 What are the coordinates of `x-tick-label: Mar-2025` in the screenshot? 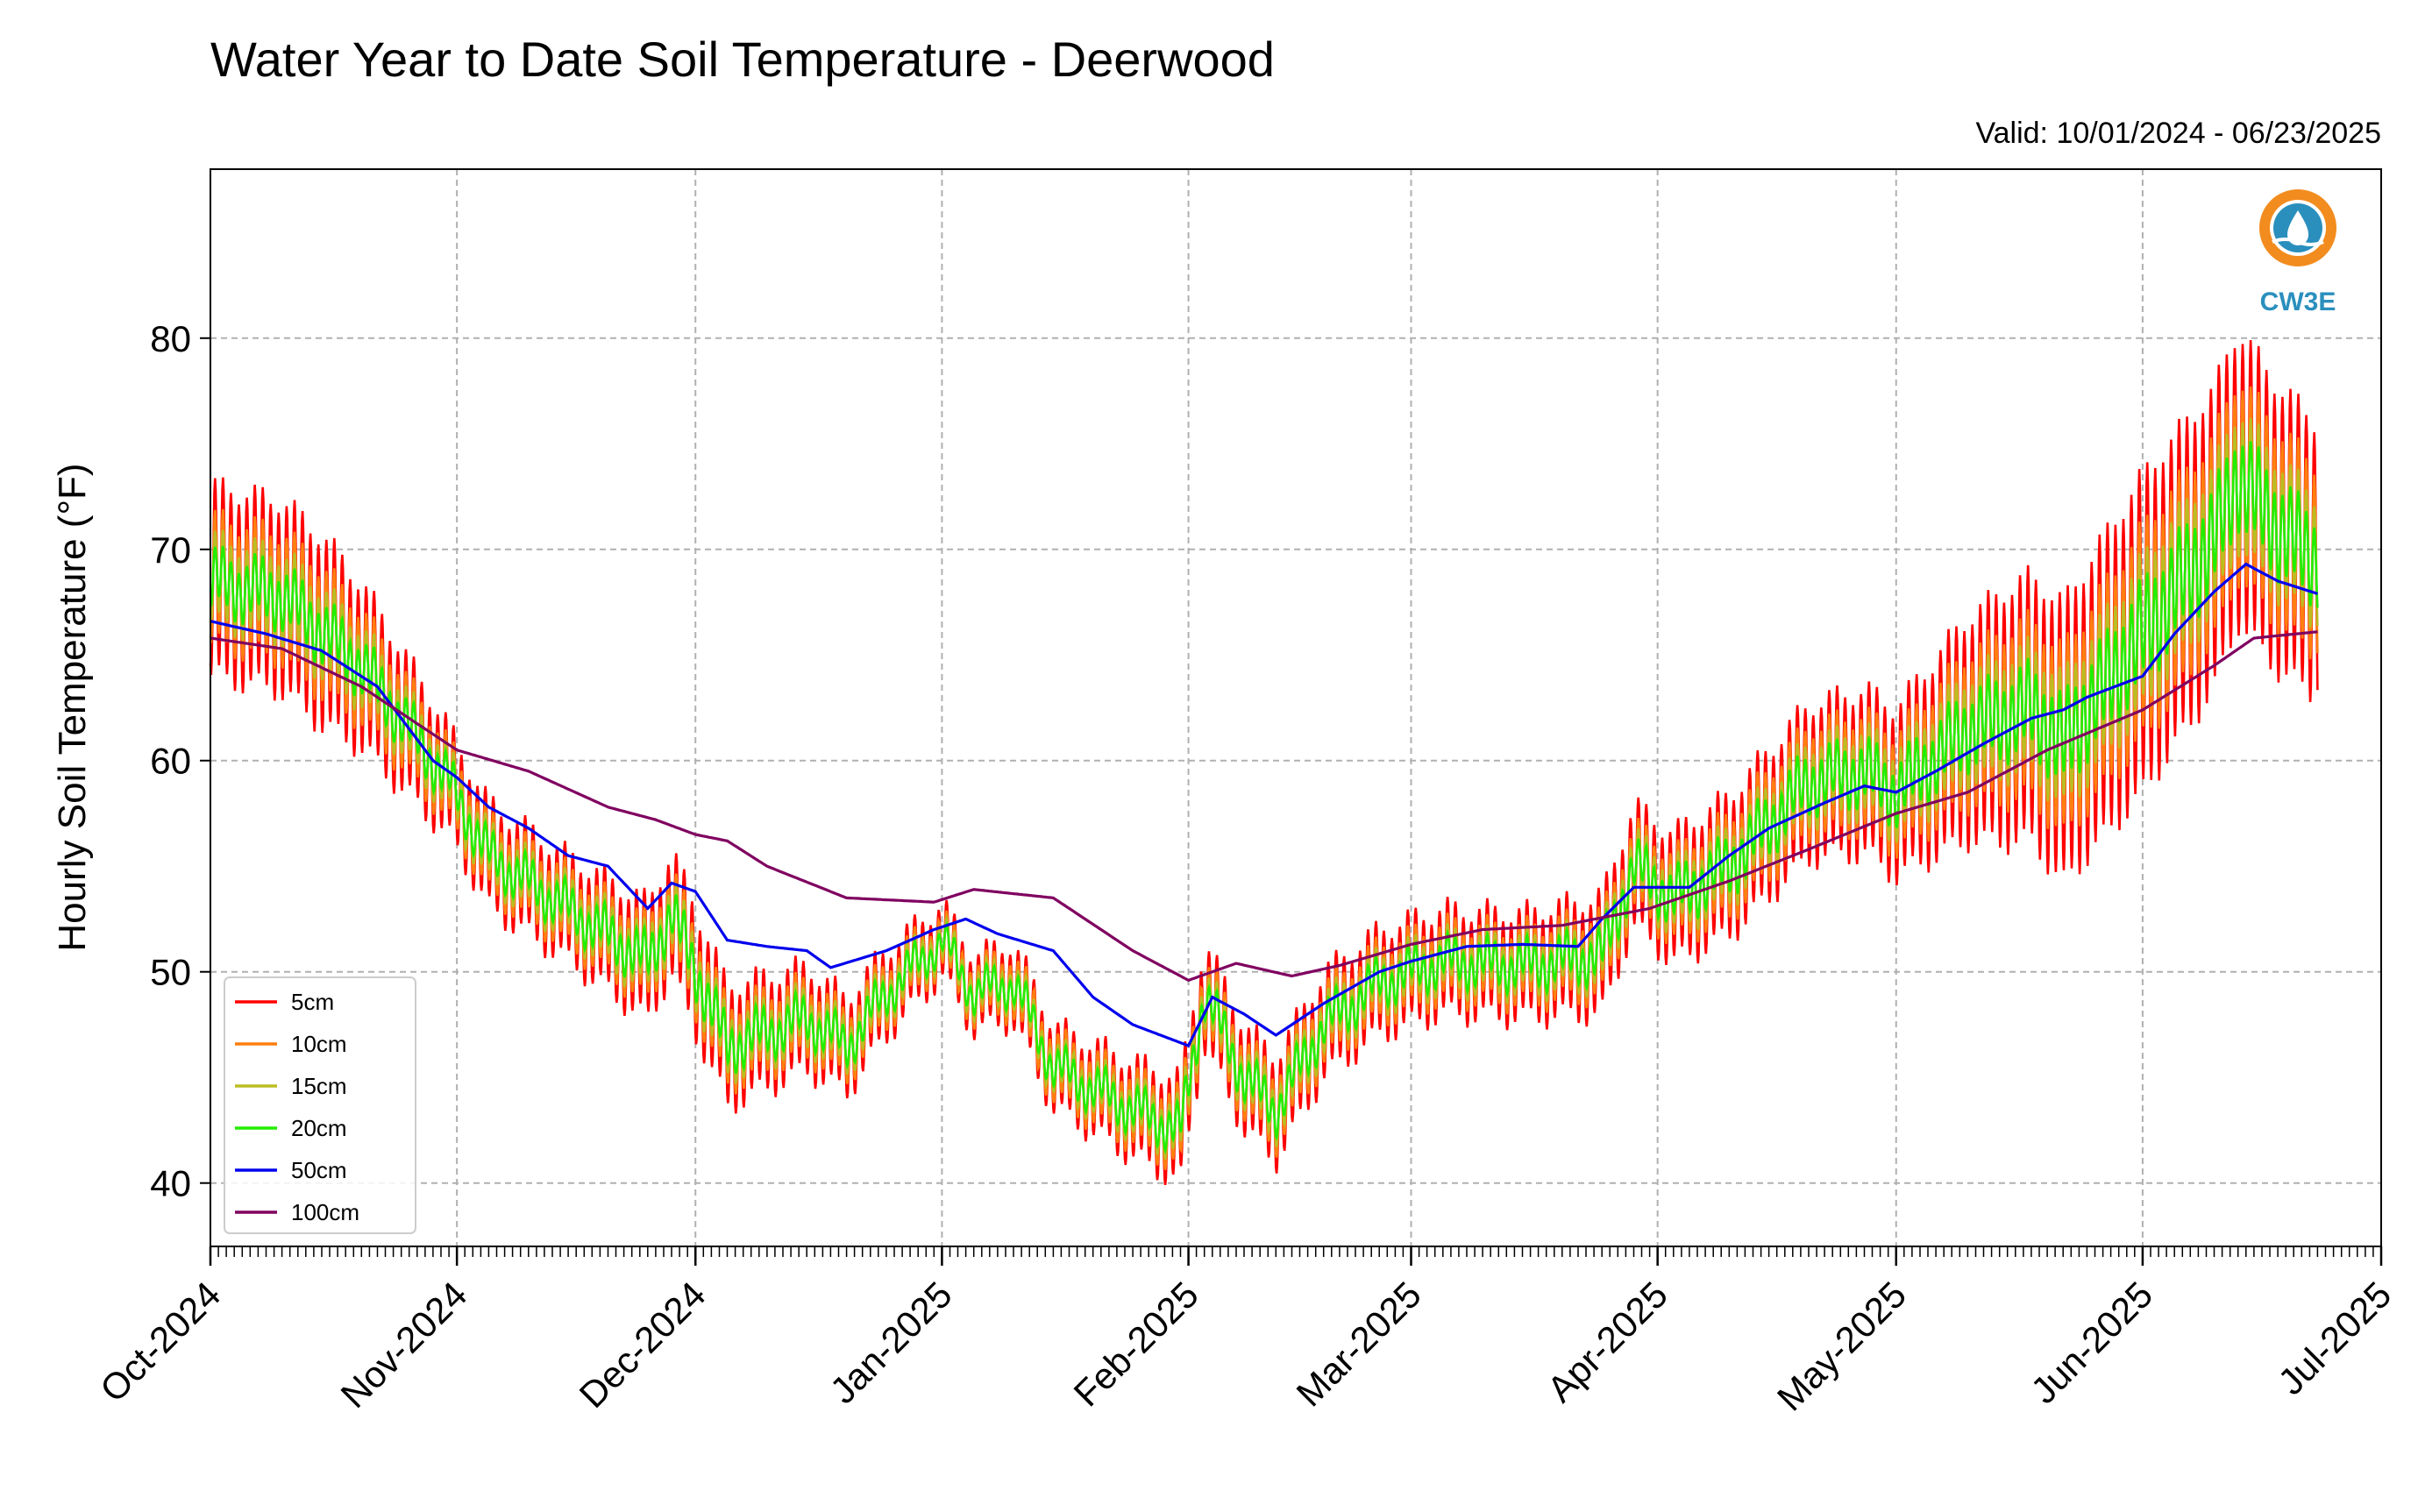 It's located at (1359, 1344).